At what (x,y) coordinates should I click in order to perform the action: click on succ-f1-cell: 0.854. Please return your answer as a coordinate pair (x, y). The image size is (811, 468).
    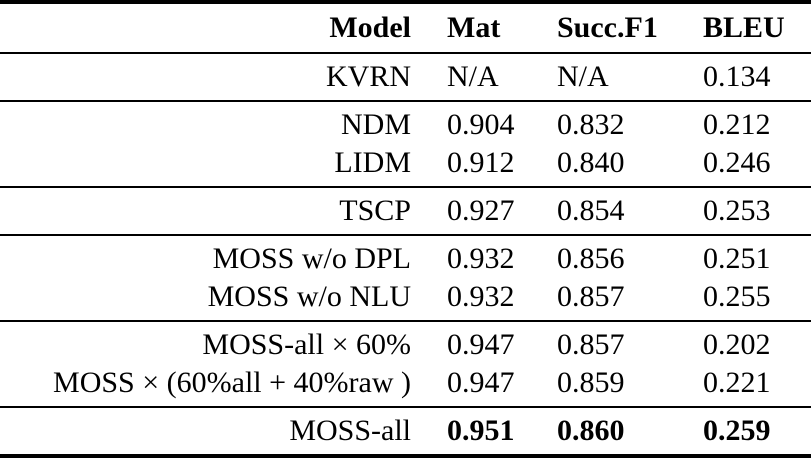
    Looking at the image, I should click on (591, 210).